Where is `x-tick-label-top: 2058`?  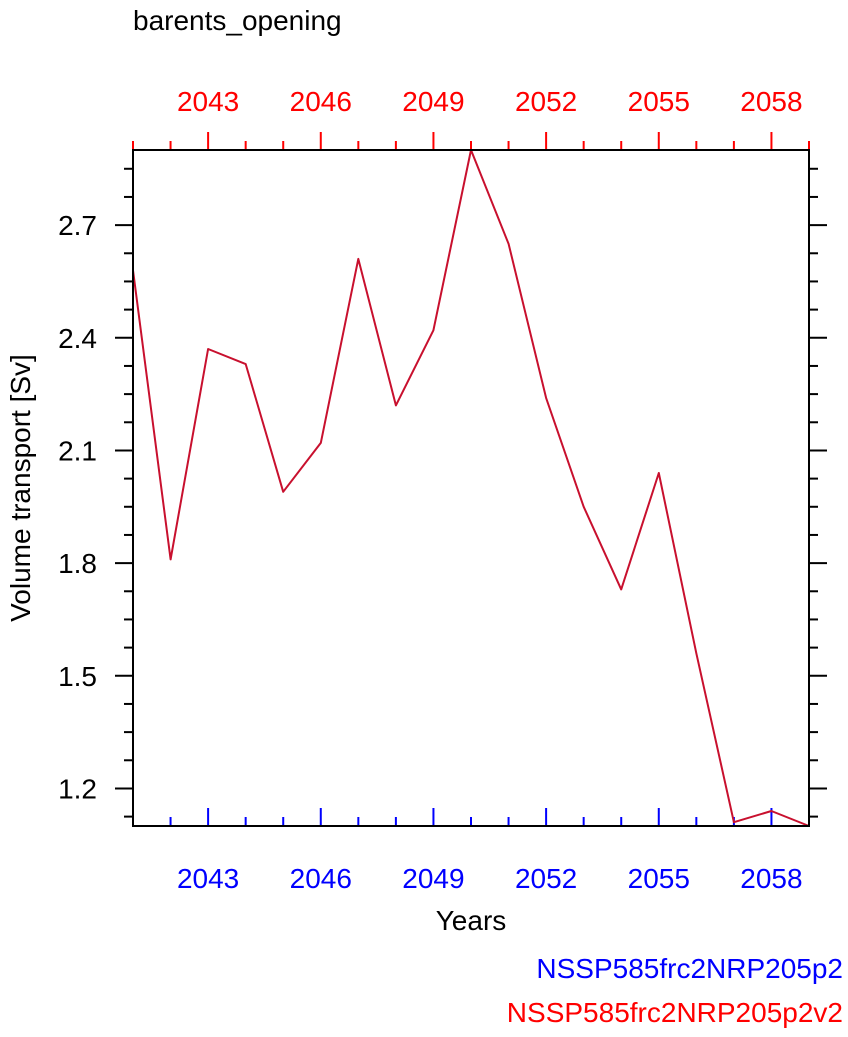
x-tick-label-top: 2058 is located at coordinates (771, 101).